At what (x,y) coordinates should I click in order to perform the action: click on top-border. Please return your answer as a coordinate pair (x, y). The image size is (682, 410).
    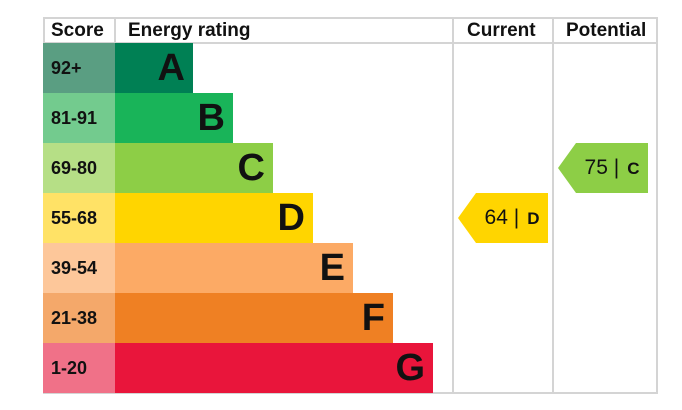
    Looking at the image, I should click on (350, 18).